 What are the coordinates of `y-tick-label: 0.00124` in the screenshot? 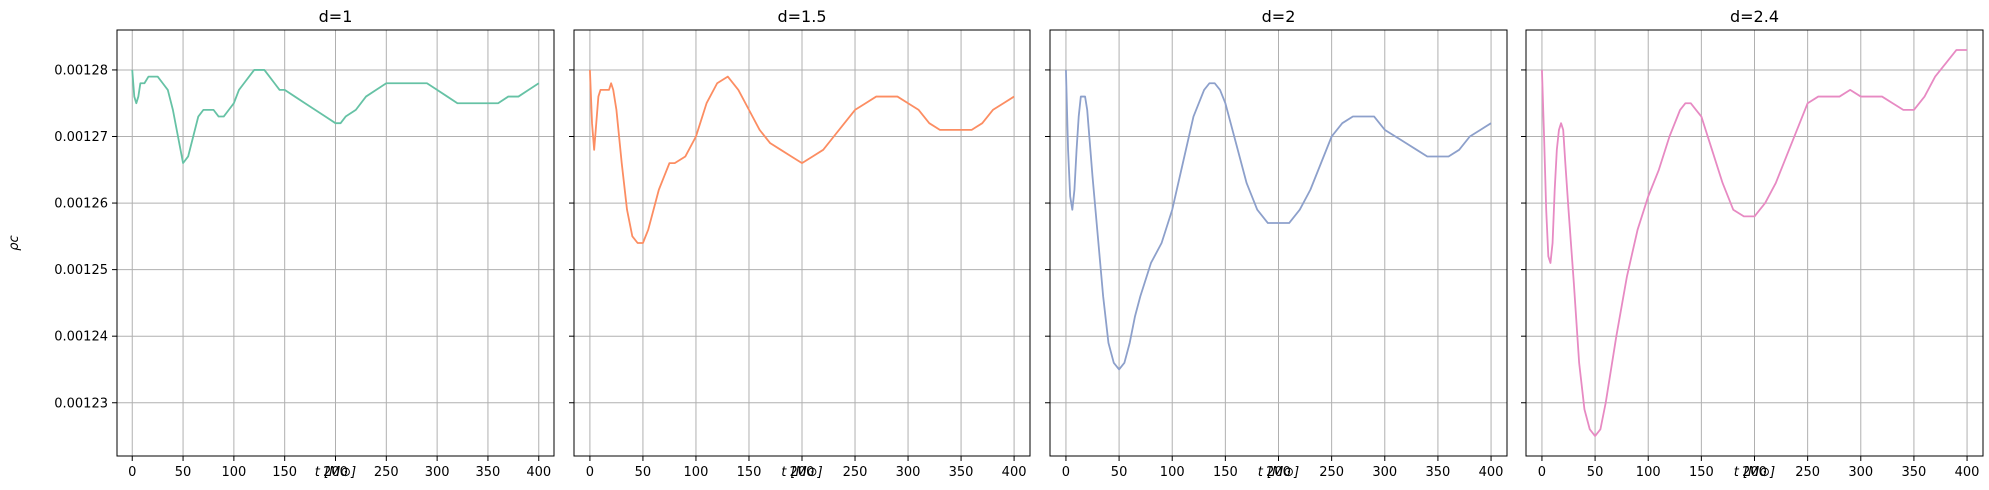 It's located at (81, 337).